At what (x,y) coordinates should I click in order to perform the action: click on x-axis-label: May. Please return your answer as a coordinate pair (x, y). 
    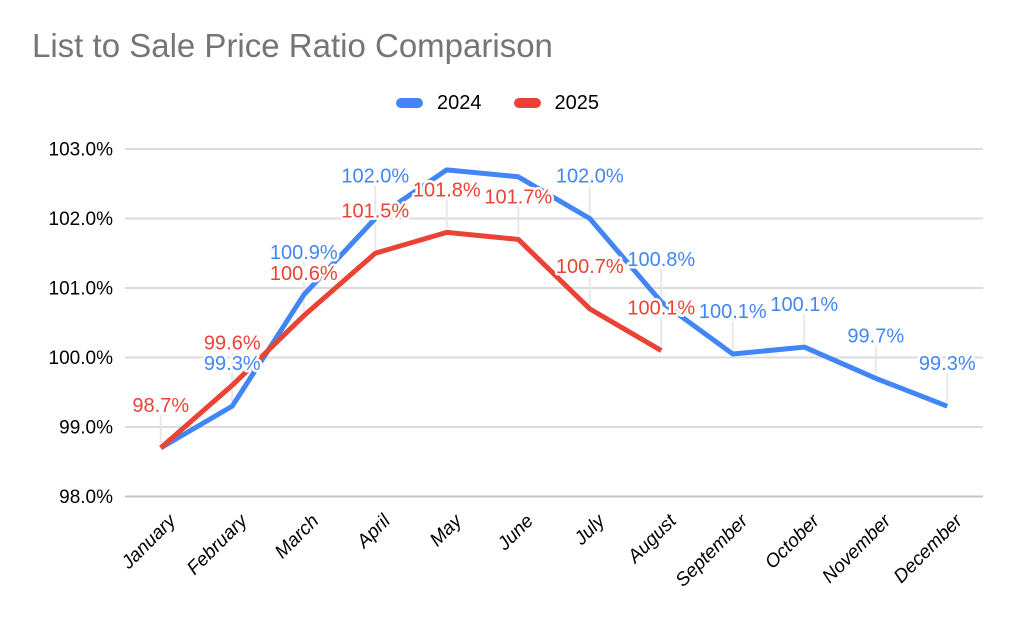
    Looking at the image, I should click on (446, 530).